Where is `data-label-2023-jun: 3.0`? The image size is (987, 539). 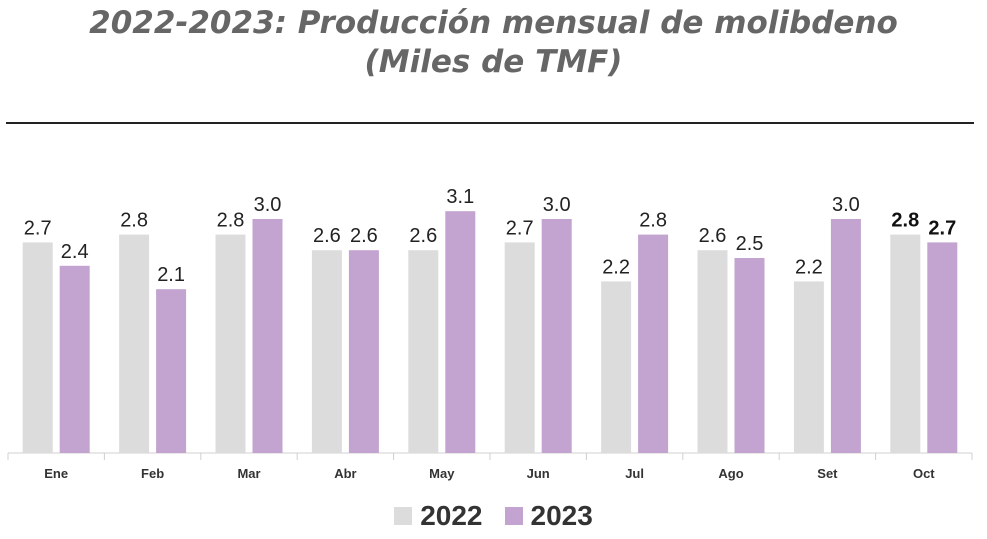
data-label-2023-jun: 3.0 is located at coordinates (557, 205).